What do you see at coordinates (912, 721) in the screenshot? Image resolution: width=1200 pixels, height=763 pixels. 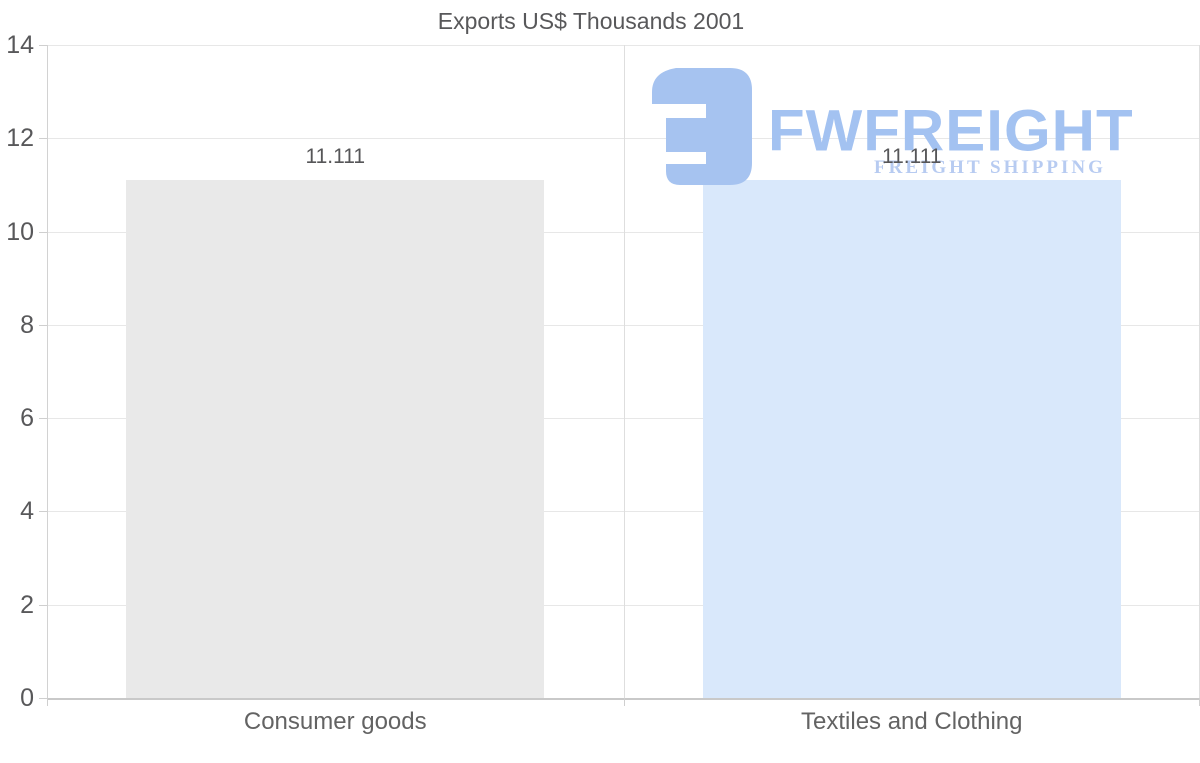 I see `x-category-label: Textiles and Clothing` at bounding box center [912, 721].